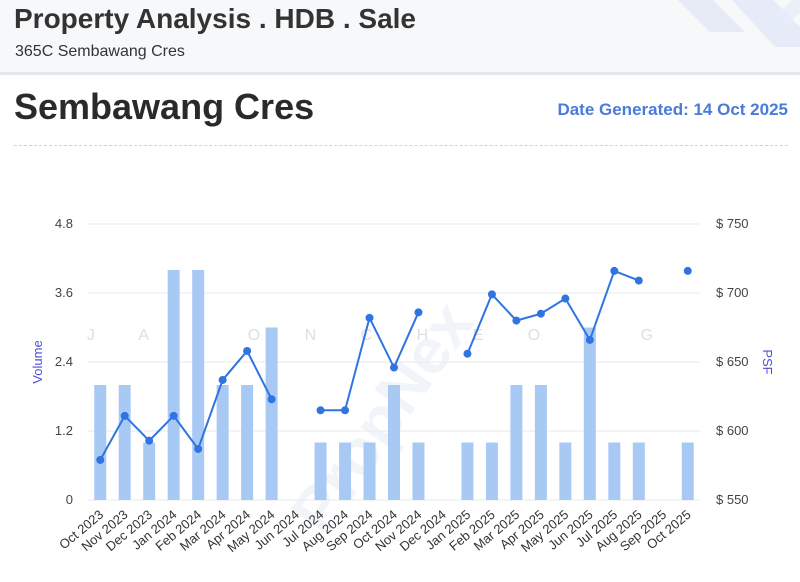  What do you see at coordinates (732, 361) in the screenshot?
I see `y-tick-right: $ 650` at bounding box center [732, 361].